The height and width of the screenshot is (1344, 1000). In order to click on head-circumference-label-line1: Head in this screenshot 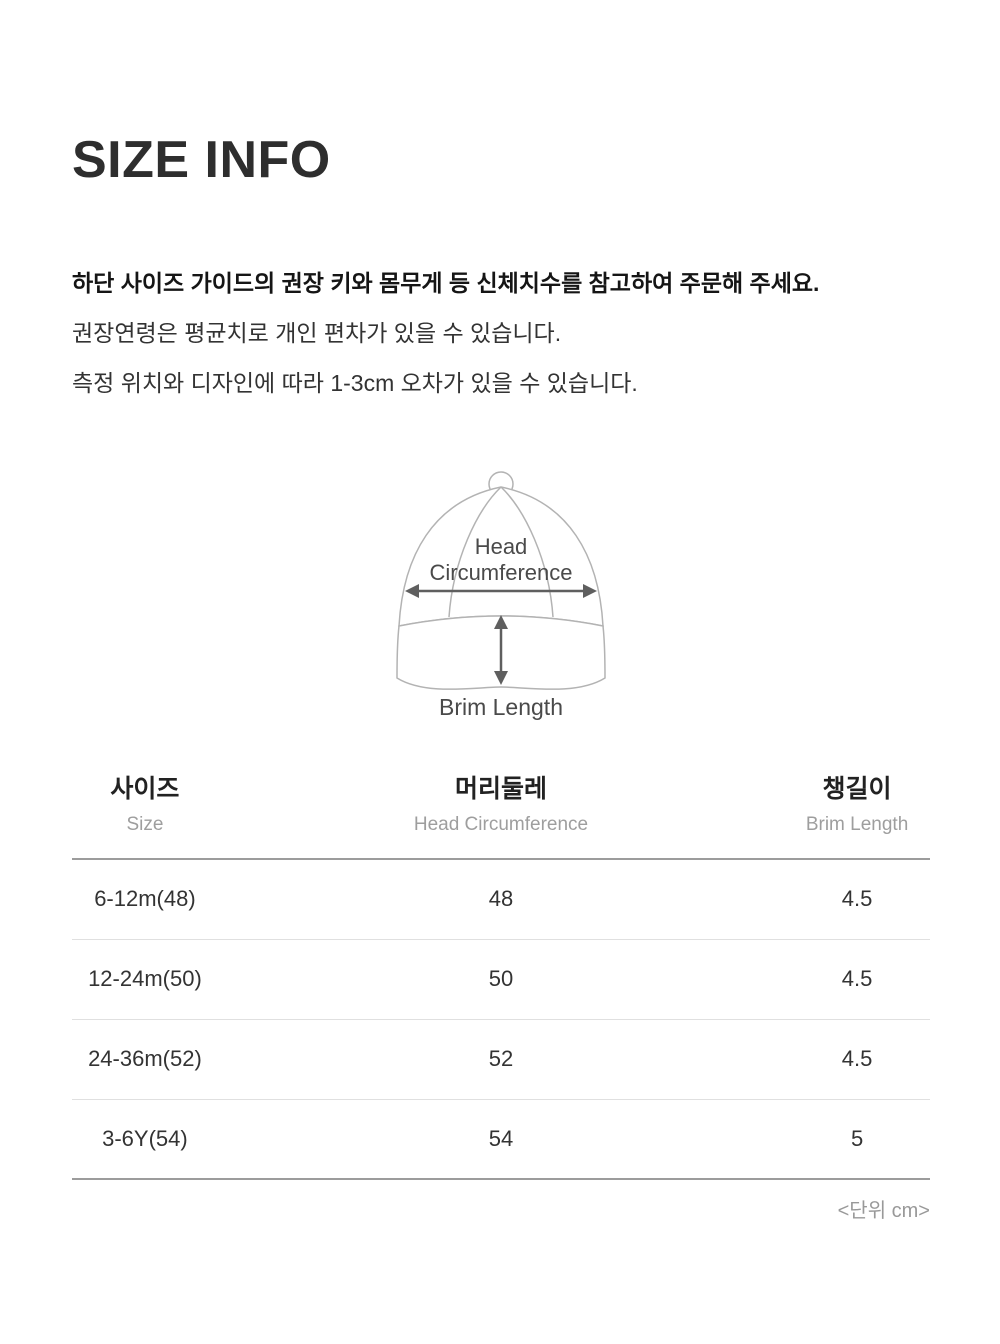, I will do `click(501, 546)`.